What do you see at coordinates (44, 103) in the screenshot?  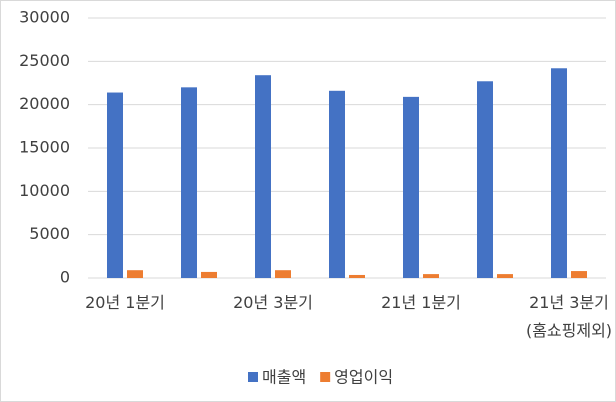 I see `y-tick-label: 20000` at bounding box center [44, 103].